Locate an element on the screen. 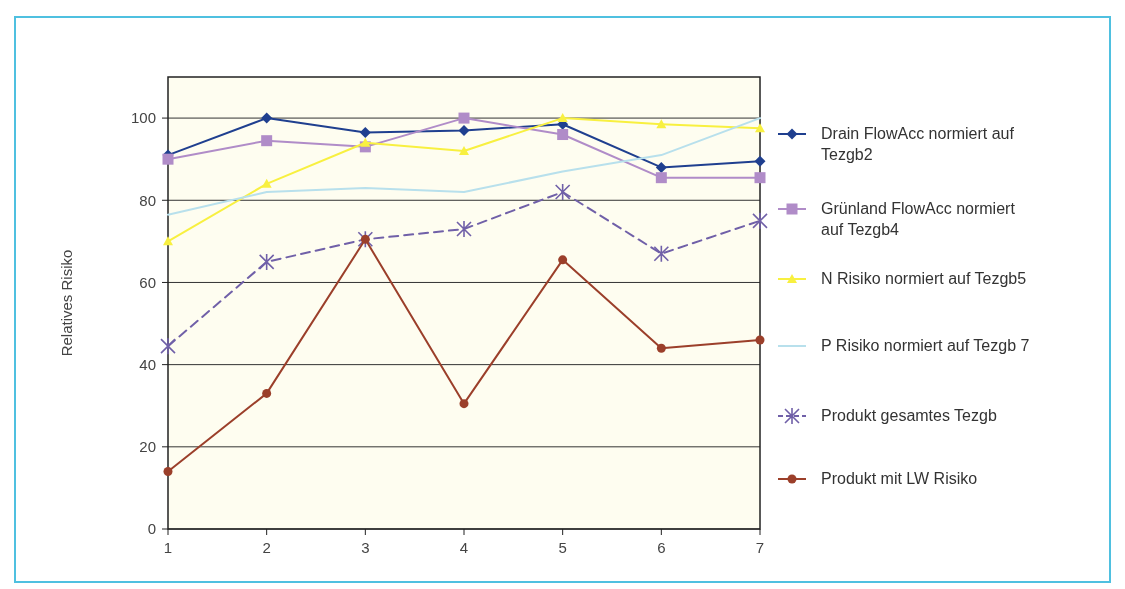  x-tick-label: 7 is located at coordinates (760, 547).